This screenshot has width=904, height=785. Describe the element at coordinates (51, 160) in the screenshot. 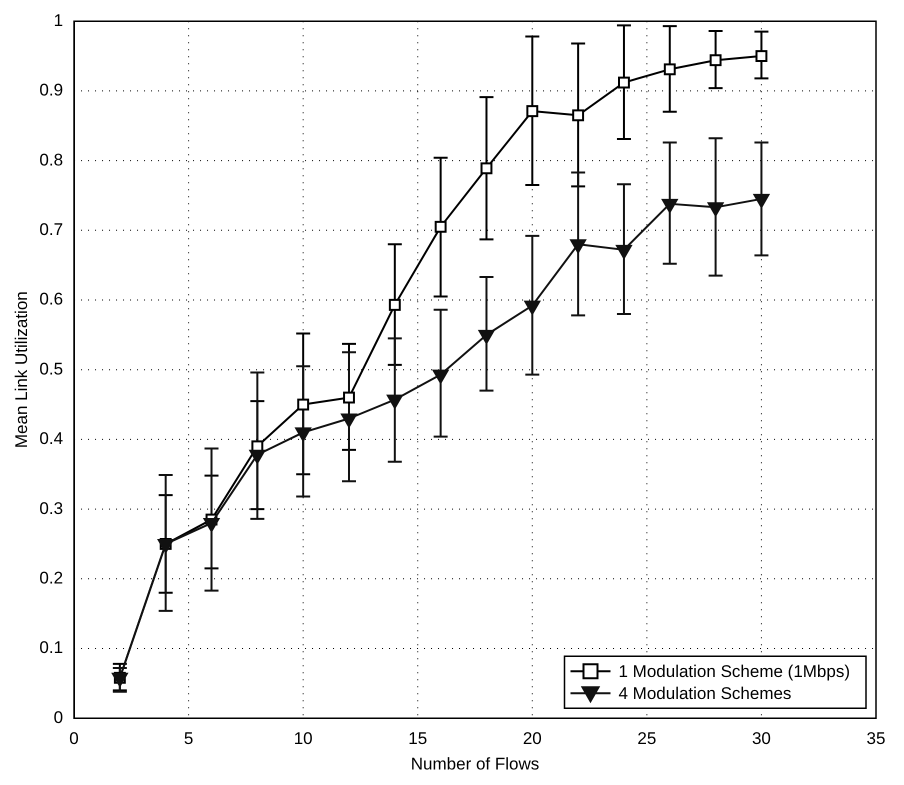

I see `y-tick-label: 0.8` at that location.